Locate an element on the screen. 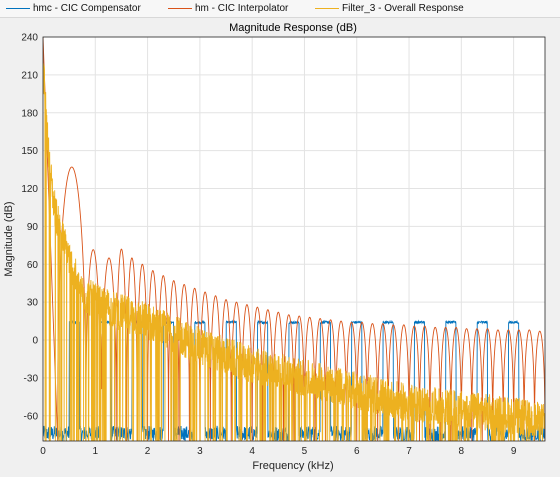  legend-label-interpolator: hm - CIC Interpolator is located at coordinates (242, 8).